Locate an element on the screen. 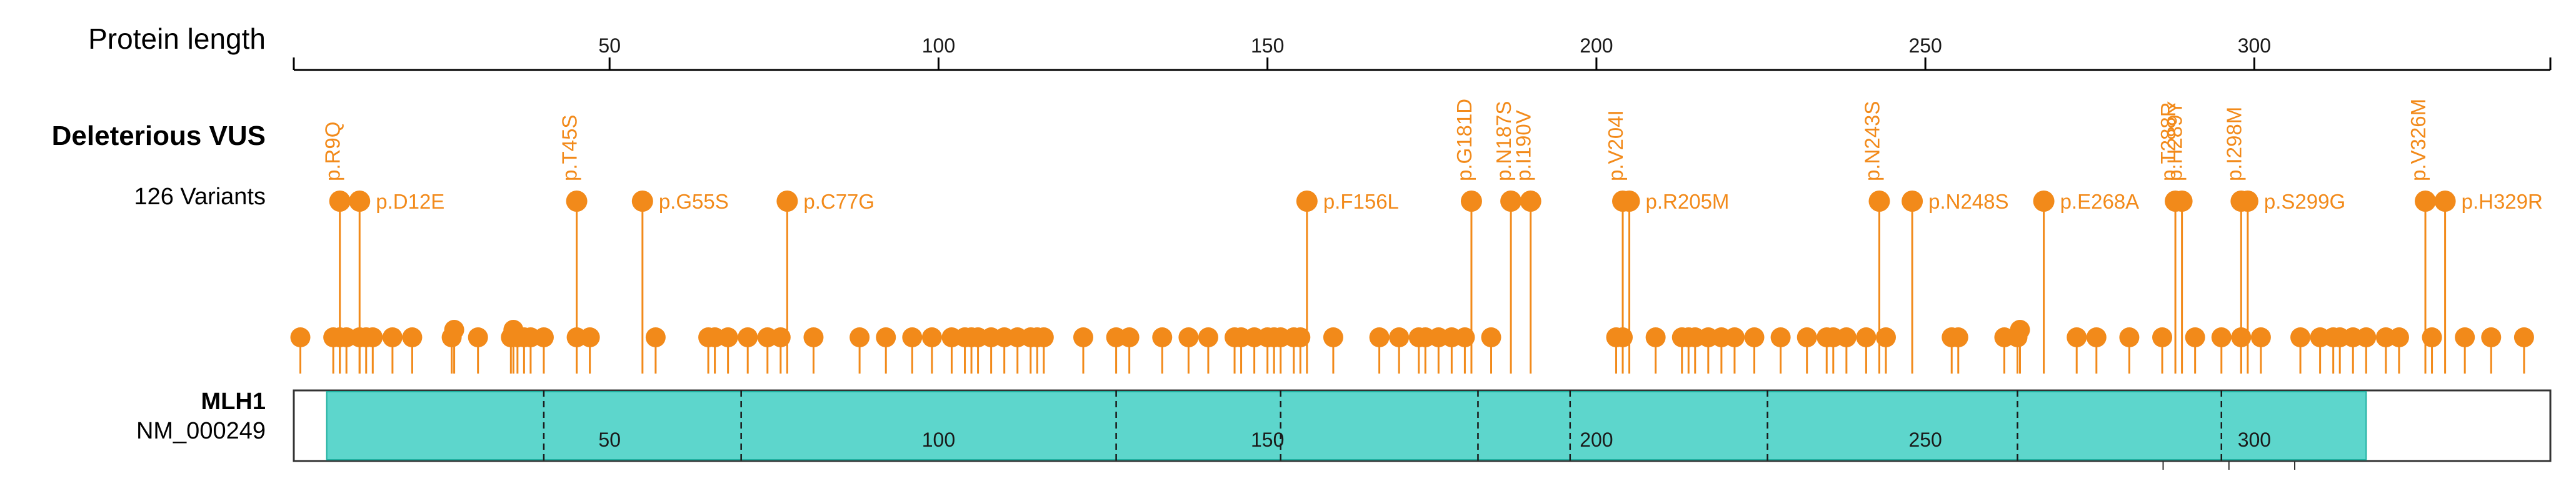  domain-tick-label: 100 is located at coordinates (938, 440).